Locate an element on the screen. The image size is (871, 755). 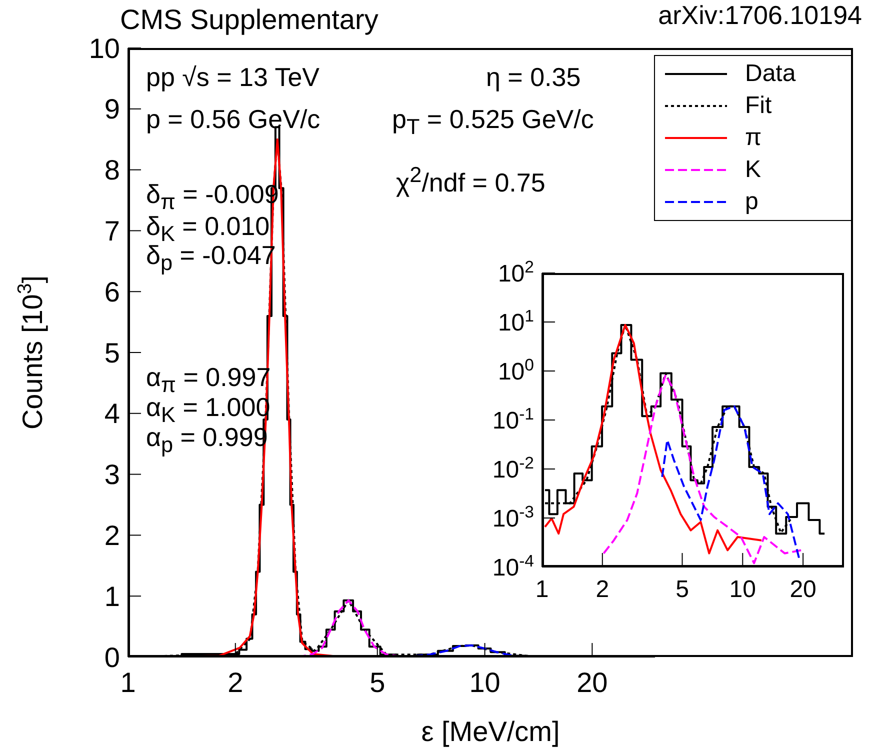
y-tick-label: 10$^{-2}$ is located at coordinates (513, 468).